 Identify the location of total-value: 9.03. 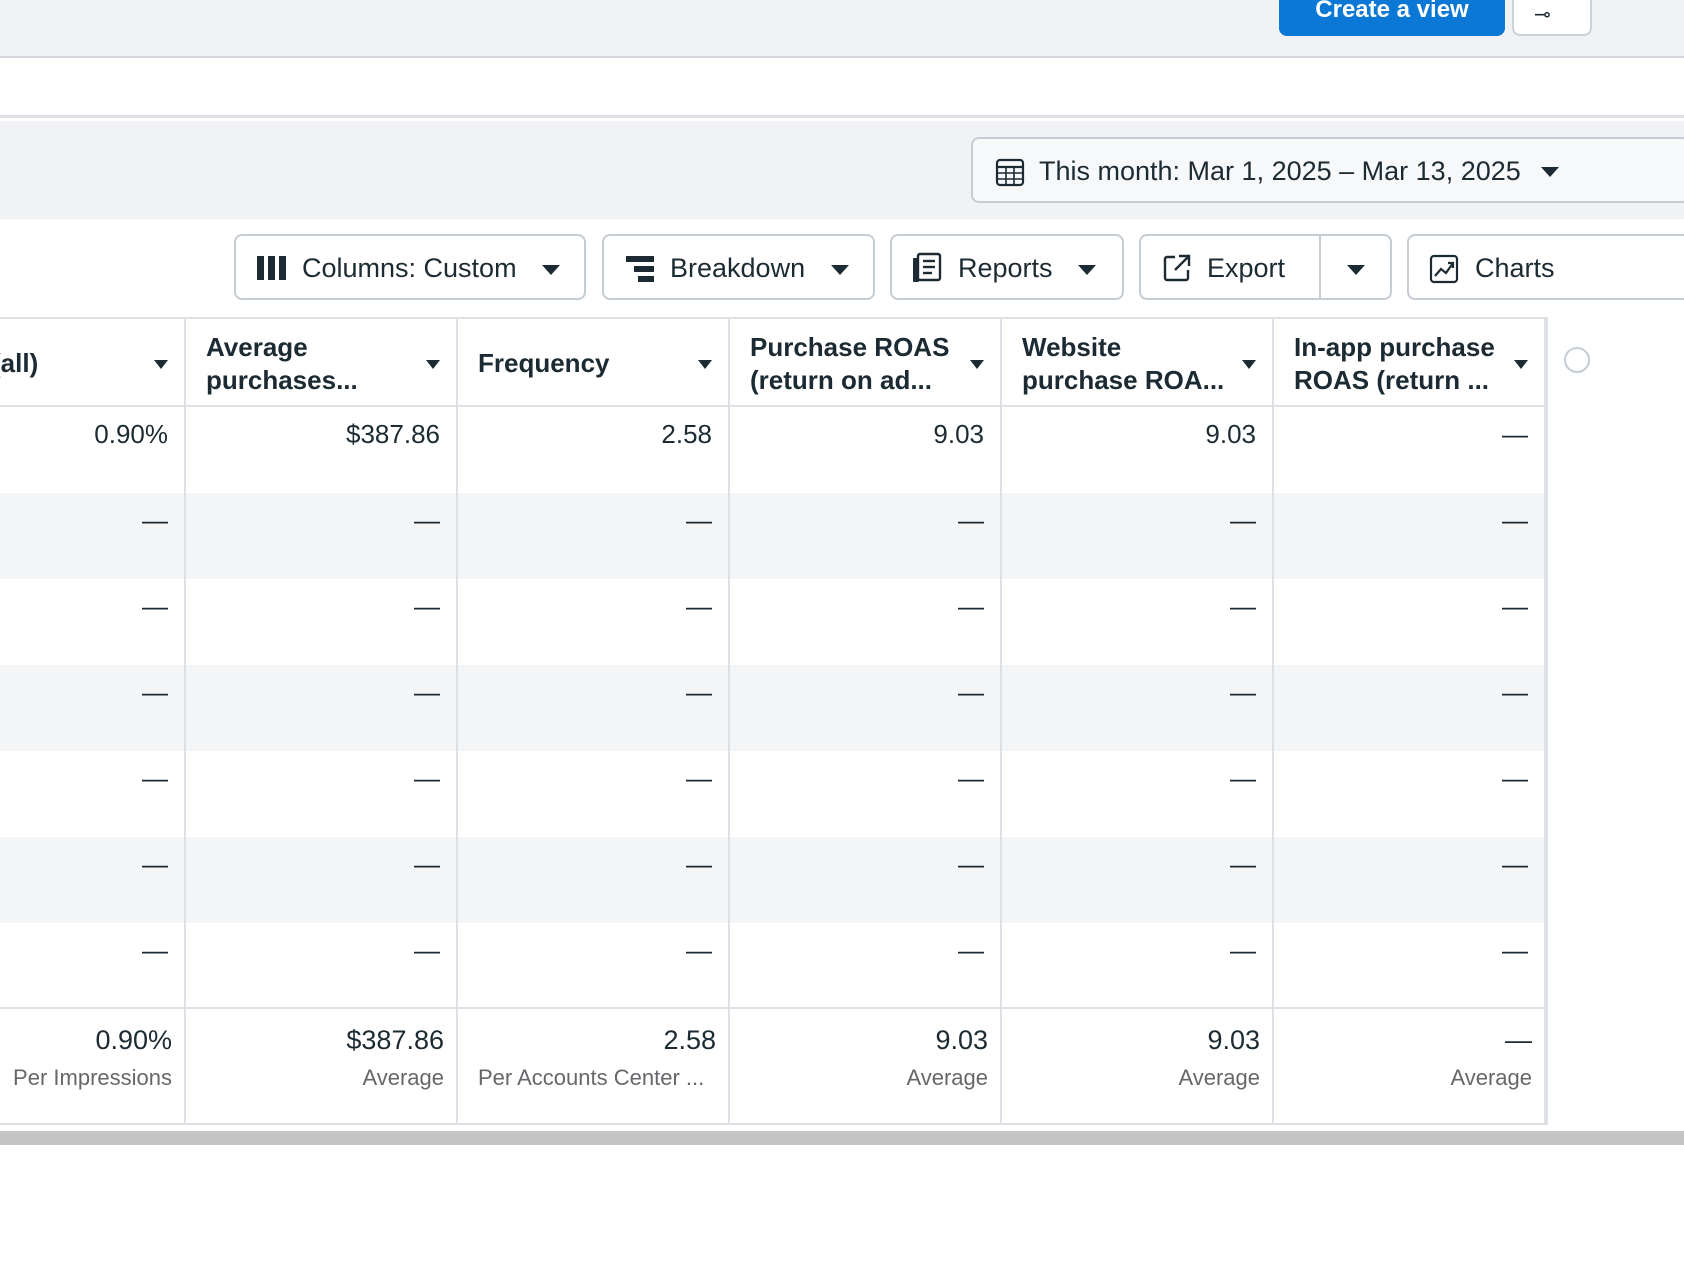
(961, 1040).